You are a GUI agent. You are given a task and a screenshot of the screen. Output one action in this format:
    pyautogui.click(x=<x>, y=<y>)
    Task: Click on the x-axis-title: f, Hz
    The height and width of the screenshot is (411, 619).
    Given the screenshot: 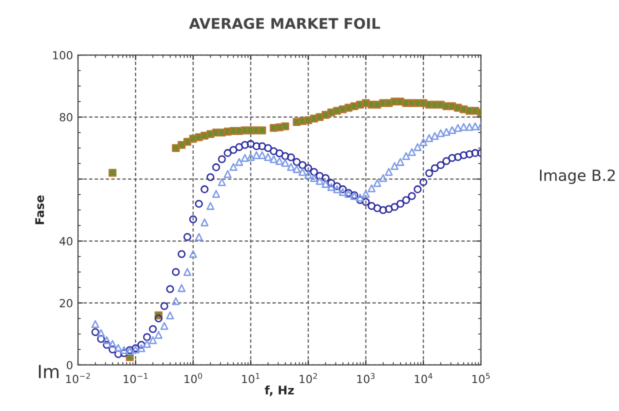 What is the action you would take?
    pyautogui.click(x=279, y=390)
    